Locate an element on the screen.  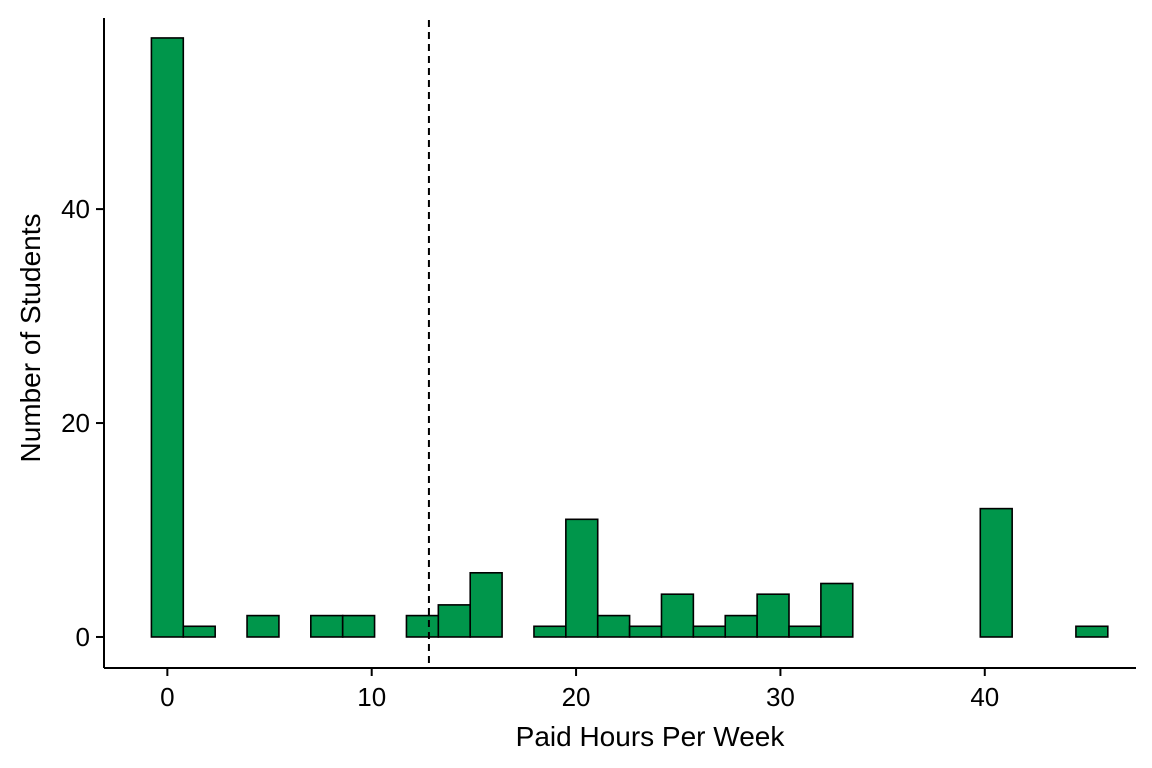
x-axis-ticks: 0 10 20 30 40 is located at coordinates (579, 690).